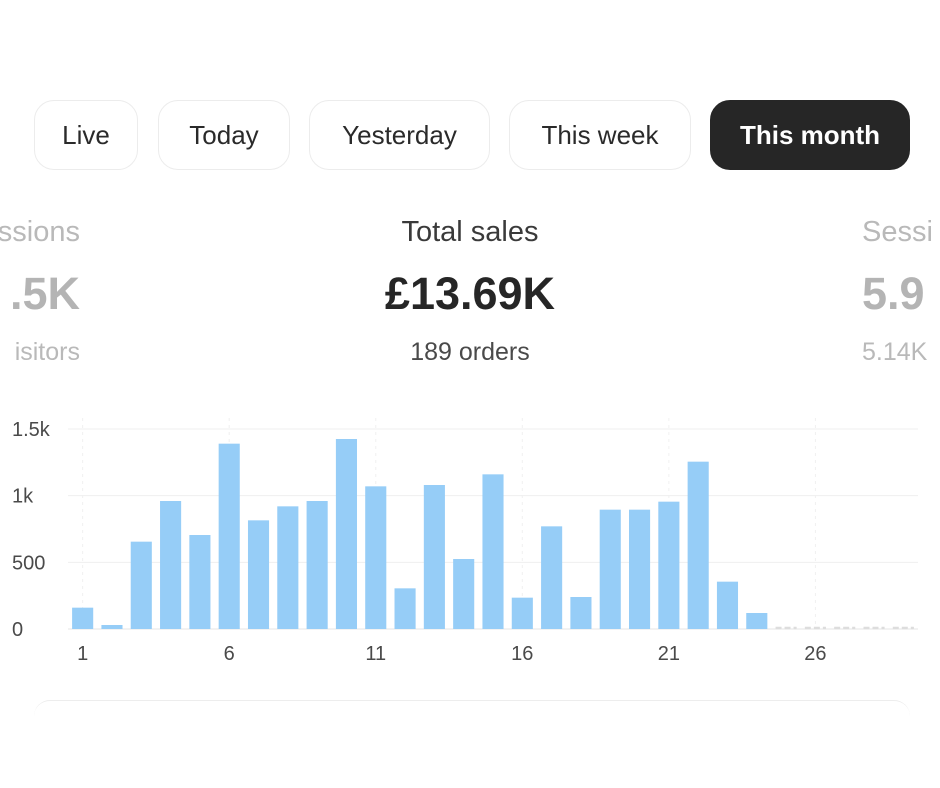  I want to click on y-tick-label: 0, so click(17, 630).